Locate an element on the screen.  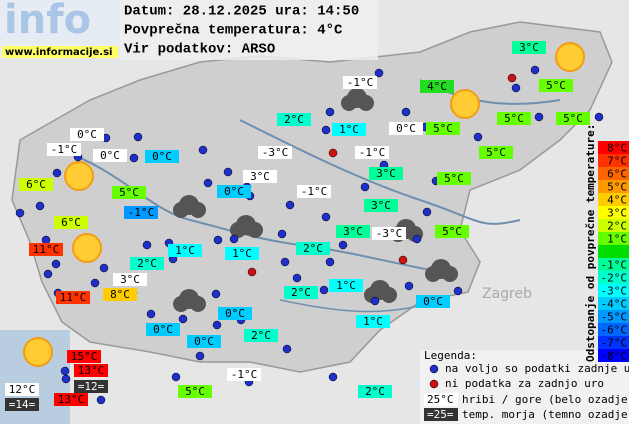
scale-label: -4°C is located at coordinates (614, 304).